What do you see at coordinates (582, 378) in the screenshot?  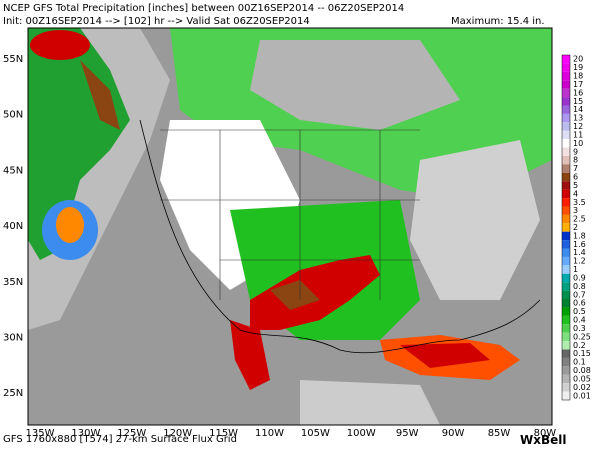 I see `colorbar-label: 0.05` at bounding box center [582, 378].